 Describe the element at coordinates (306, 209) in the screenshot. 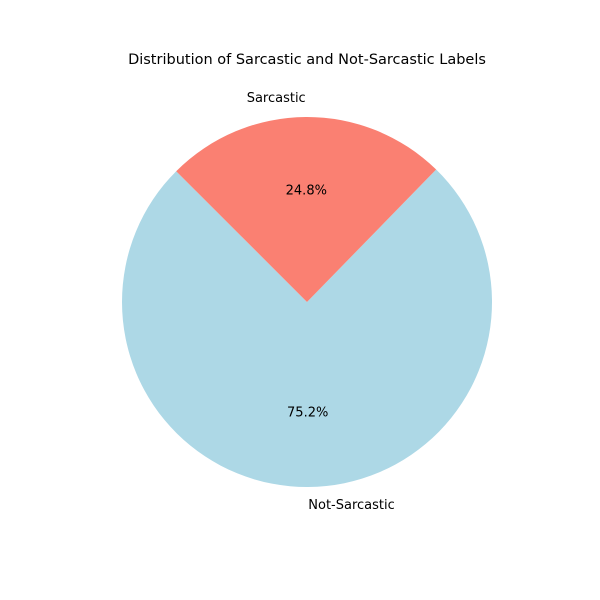

I see `pie-slice-sarcastic` at that location.